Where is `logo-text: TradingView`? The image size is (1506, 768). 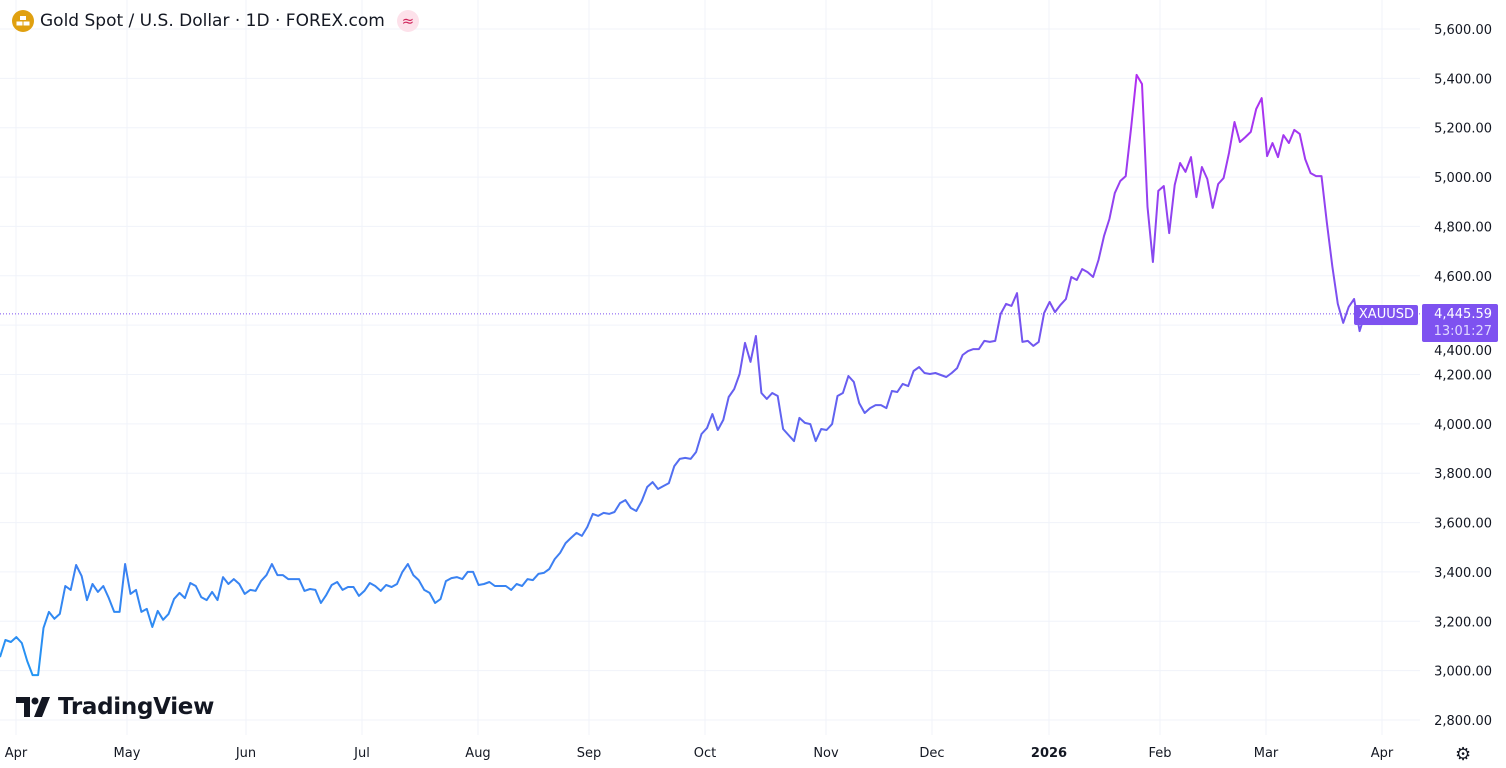
logo-text: TradingView is located at coordinates (136, 707).